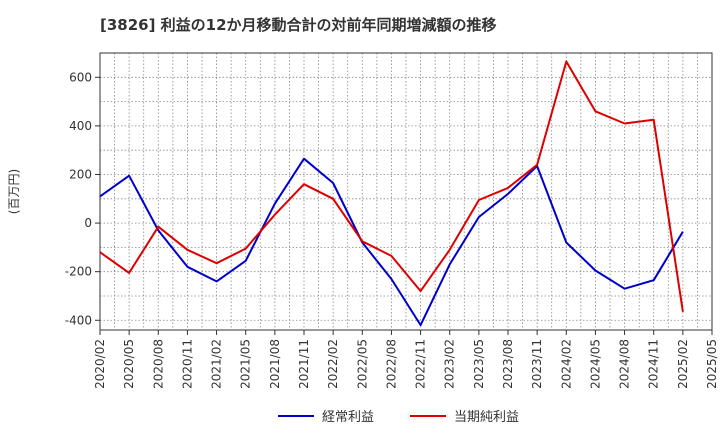 This screenshot has height=440, width=720. I want to click on x-tick-label: 2025/05, so click(712, 364).